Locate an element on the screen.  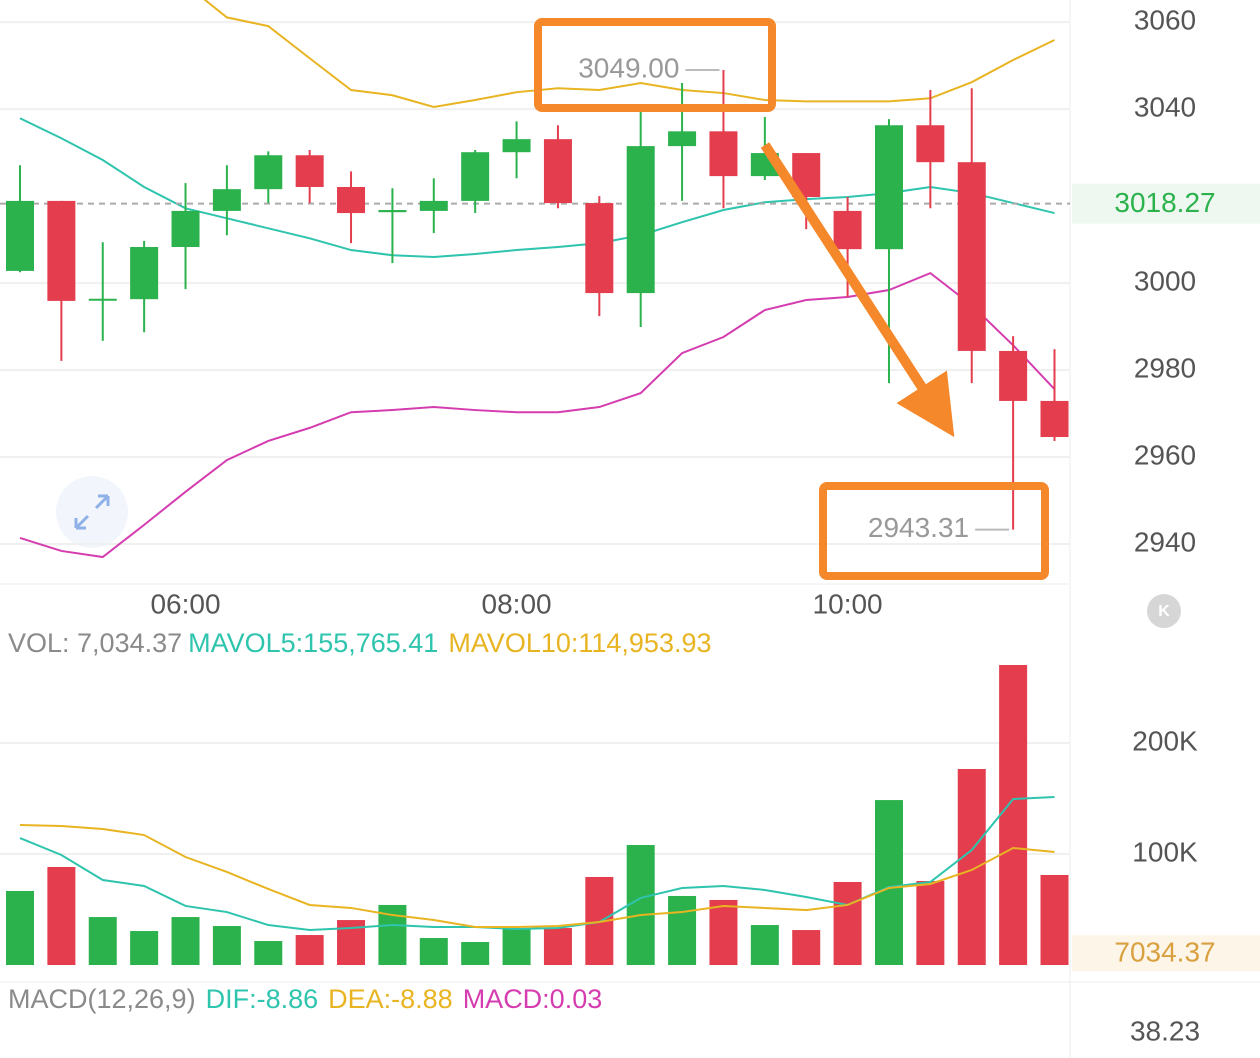
x-tick-label: 08:00 is located at coordinates (517, 603).